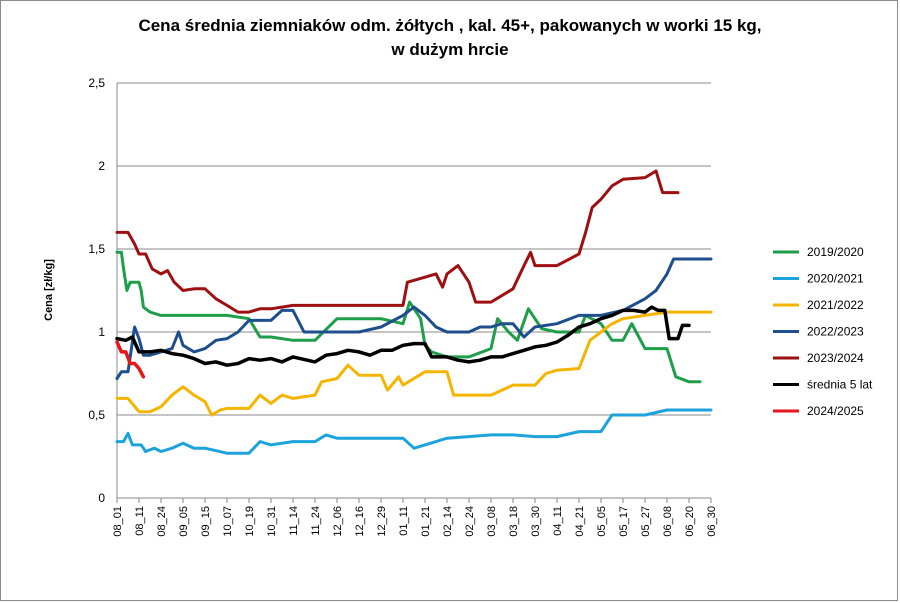 The height and width of the screenshot is (603, 900). What do you see at coordinates (382, 521) in the screenshot?
I see `x-tick-label: 12_29` at bounding box center [382, 521].